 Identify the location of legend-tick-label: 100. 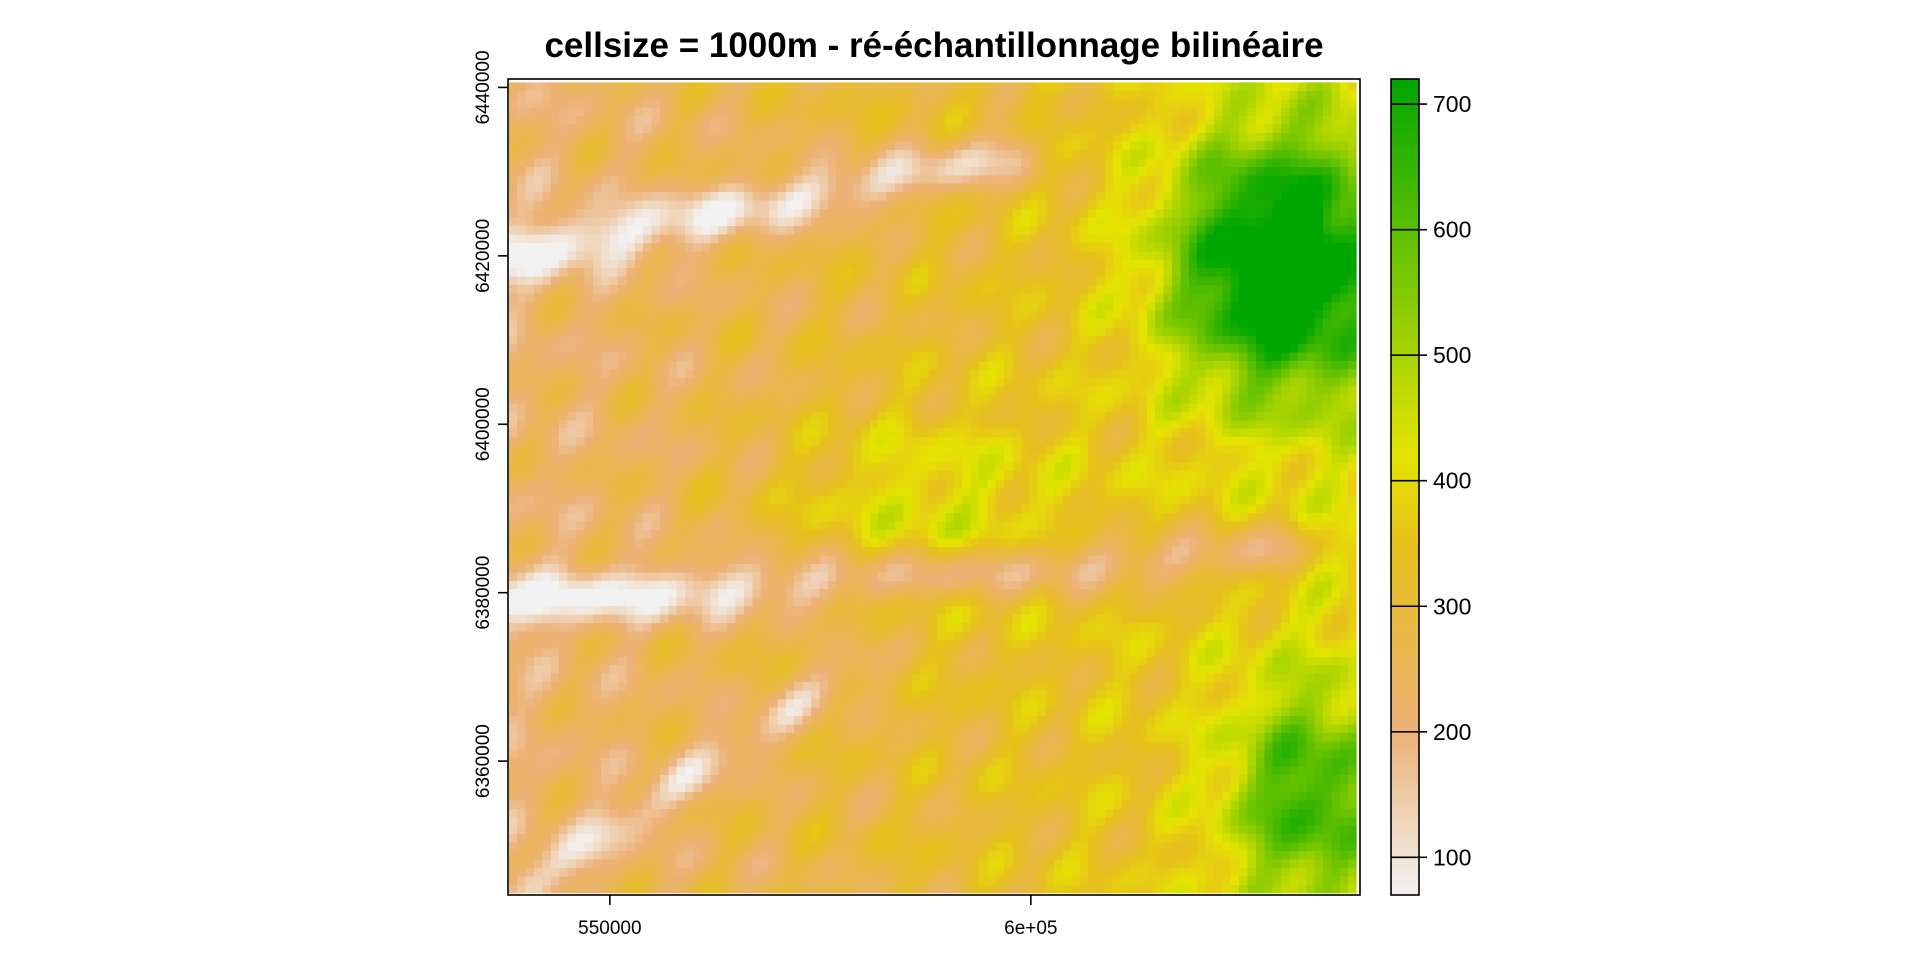
(1452, 857).